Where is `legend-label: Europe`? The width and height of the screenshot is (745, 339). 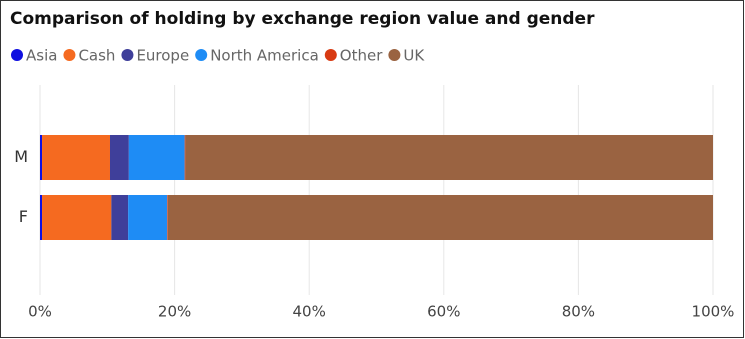
legend-label: Europe is located at coordinates (162, 56).